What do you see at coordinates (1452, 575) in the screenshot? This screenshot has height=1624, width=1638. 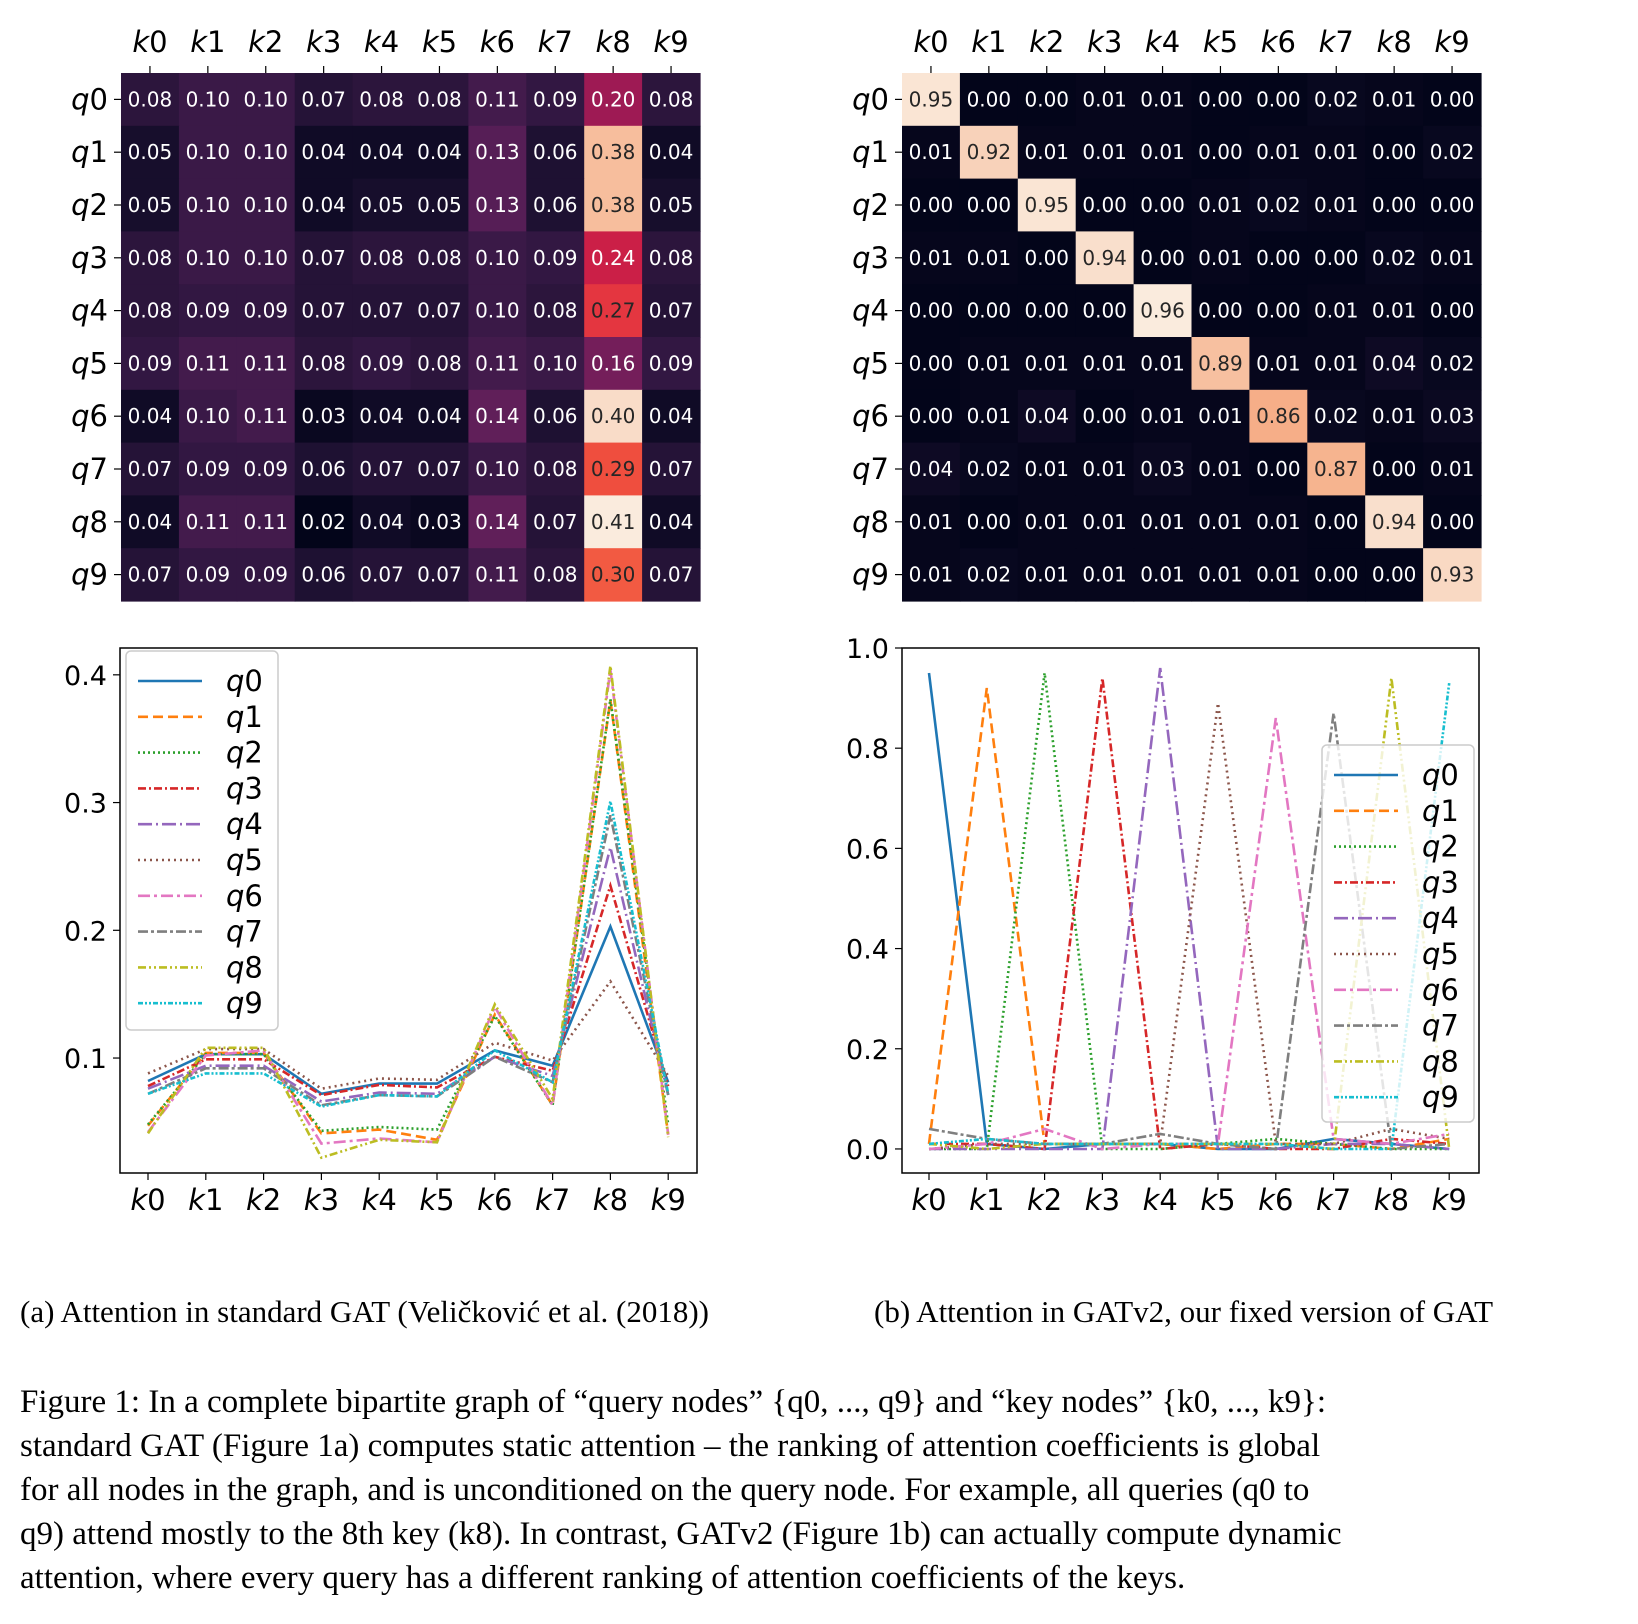 I see `heatmap-value: 0.93` at bounding box center [1452, 575].